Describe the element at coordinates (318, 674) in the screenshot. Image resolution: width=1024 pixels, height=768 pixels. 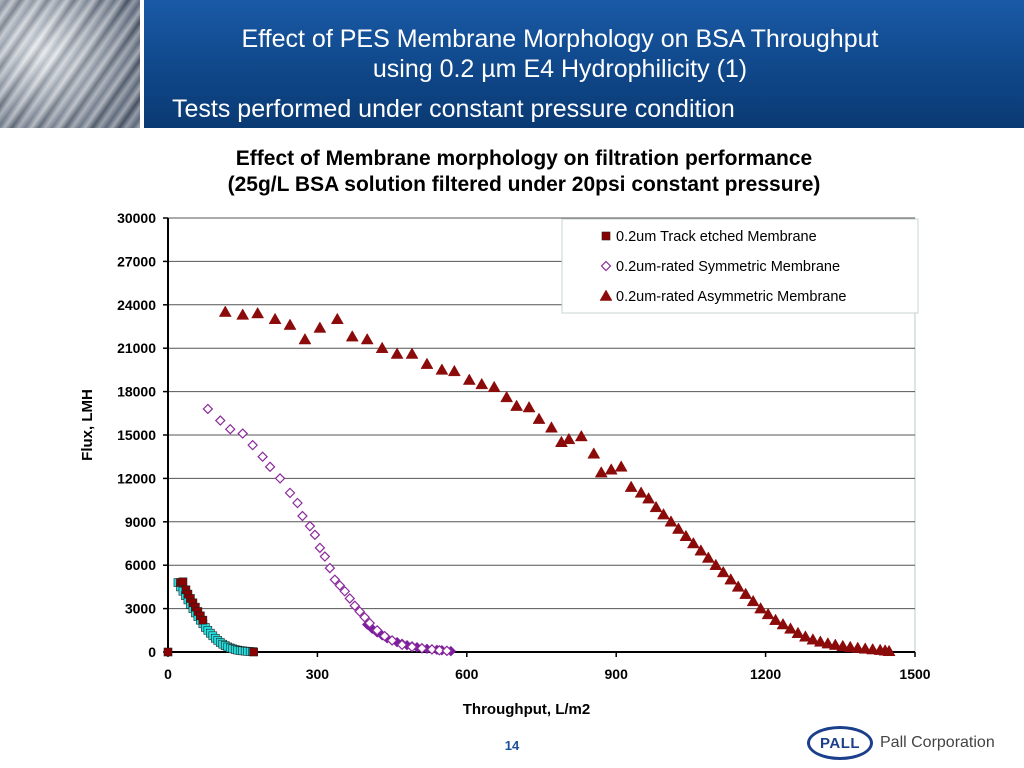
I see `x-tick-label: 300` at that location.